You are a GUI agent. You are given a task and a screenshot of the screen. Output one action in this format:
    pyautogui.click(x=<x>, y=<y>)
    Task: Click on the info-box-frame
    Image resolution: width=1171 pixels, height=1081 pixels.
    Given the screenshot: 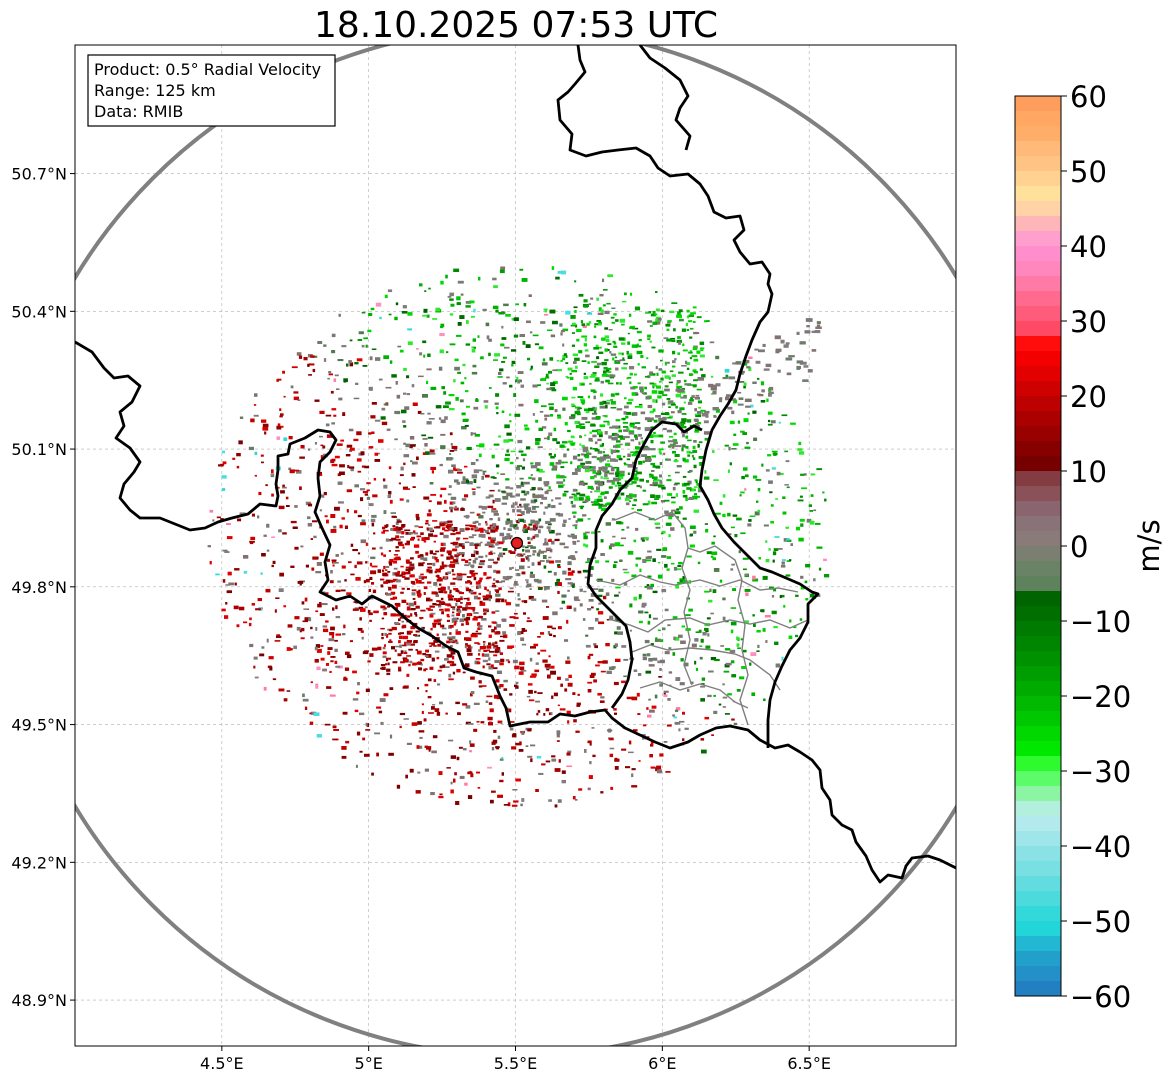 What is the action you would take?
    pyautogui.click(x=211, y=90)
    